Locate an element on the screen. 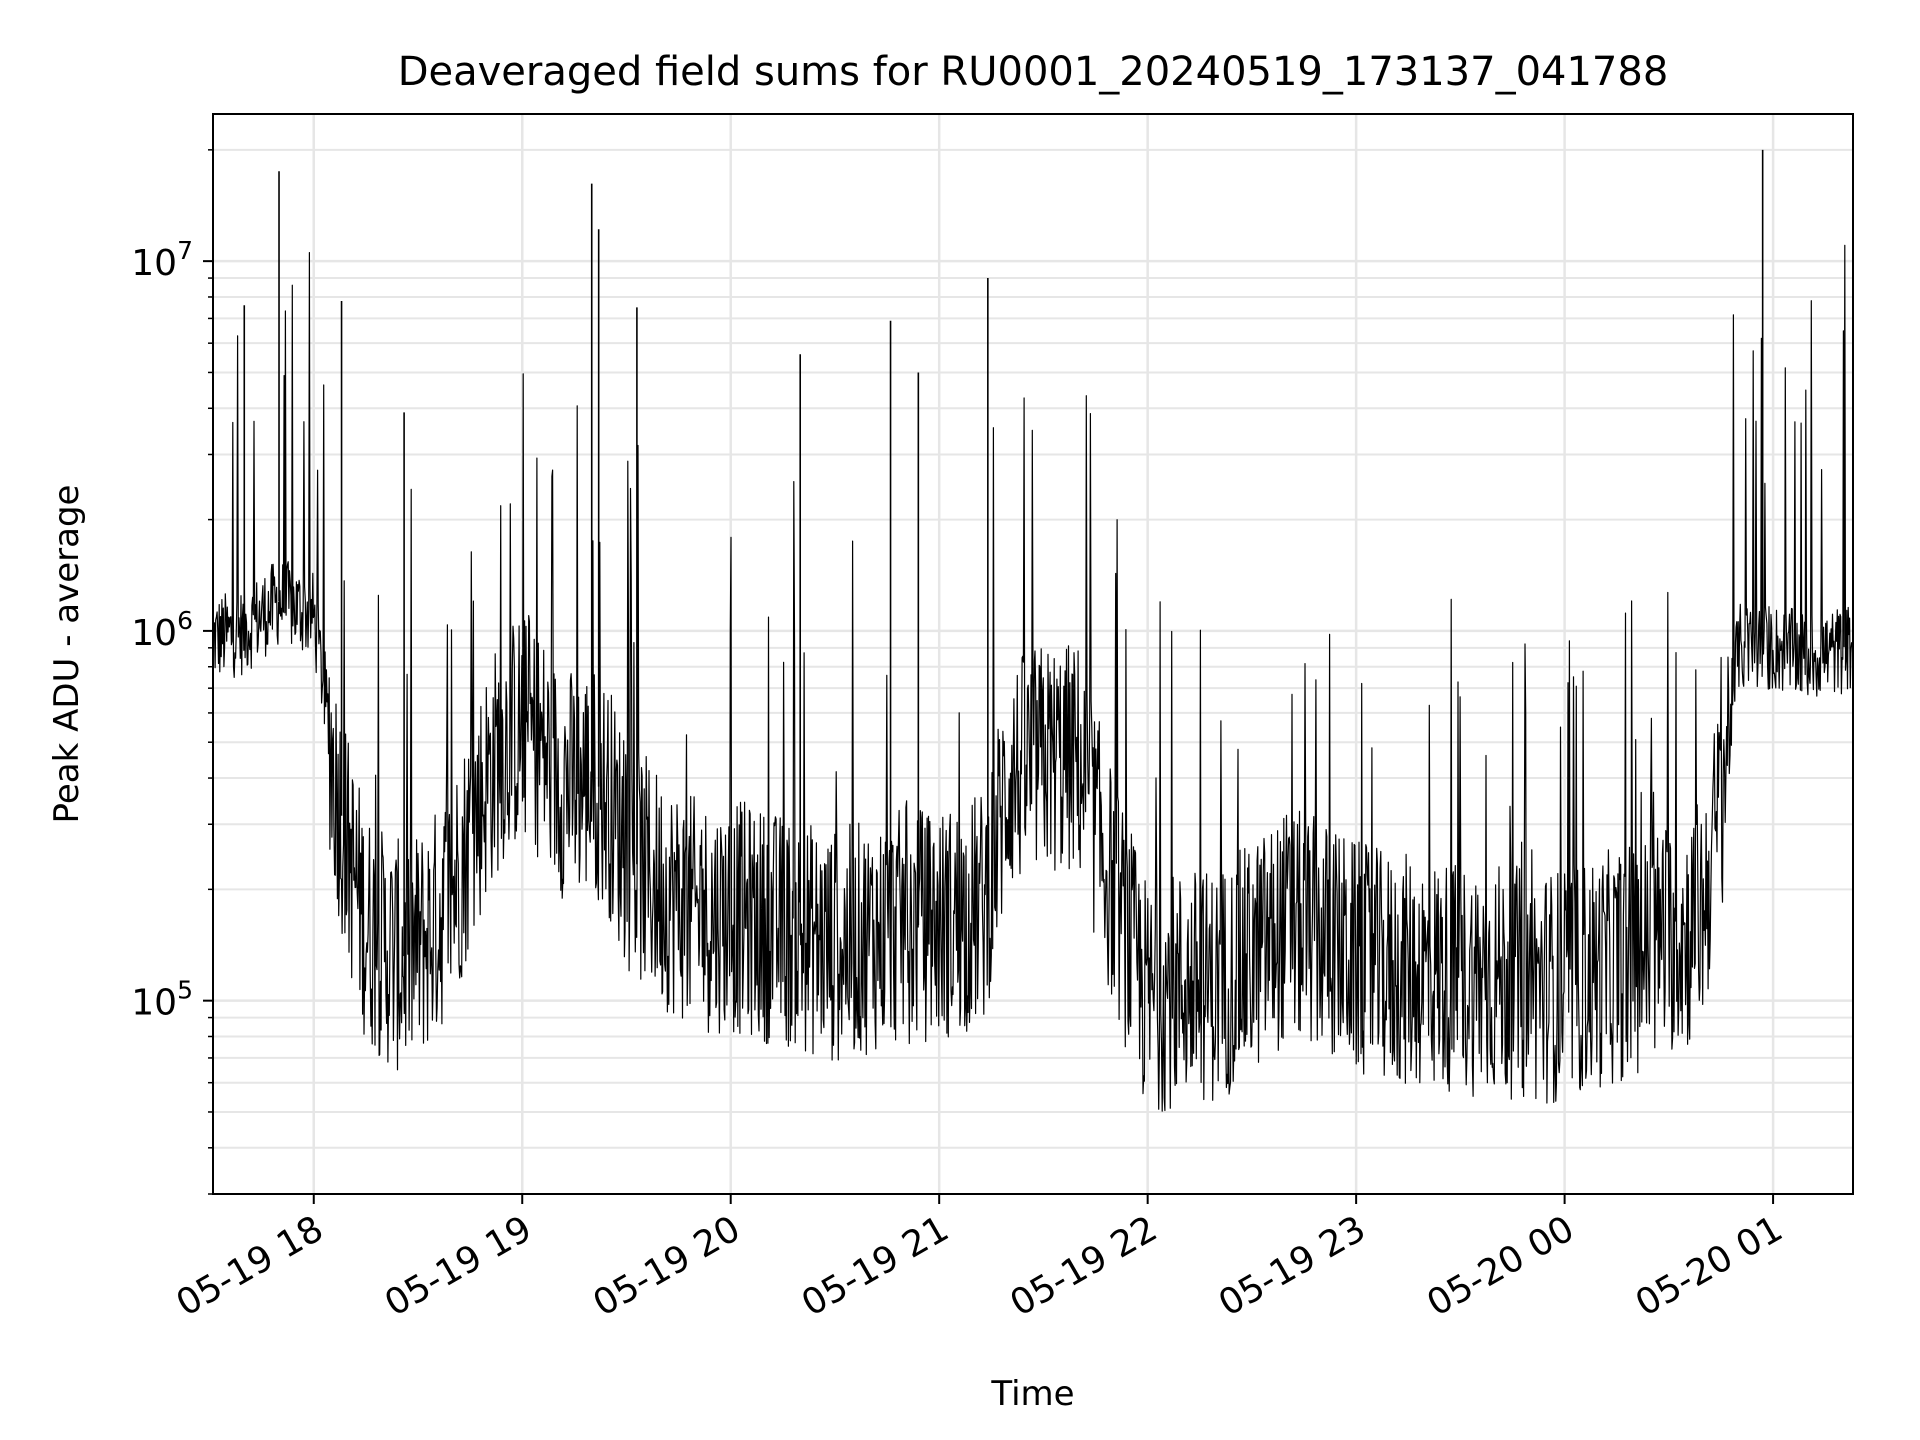  y-tick-label: 10⁵ is located at coordinates (162, 1000).